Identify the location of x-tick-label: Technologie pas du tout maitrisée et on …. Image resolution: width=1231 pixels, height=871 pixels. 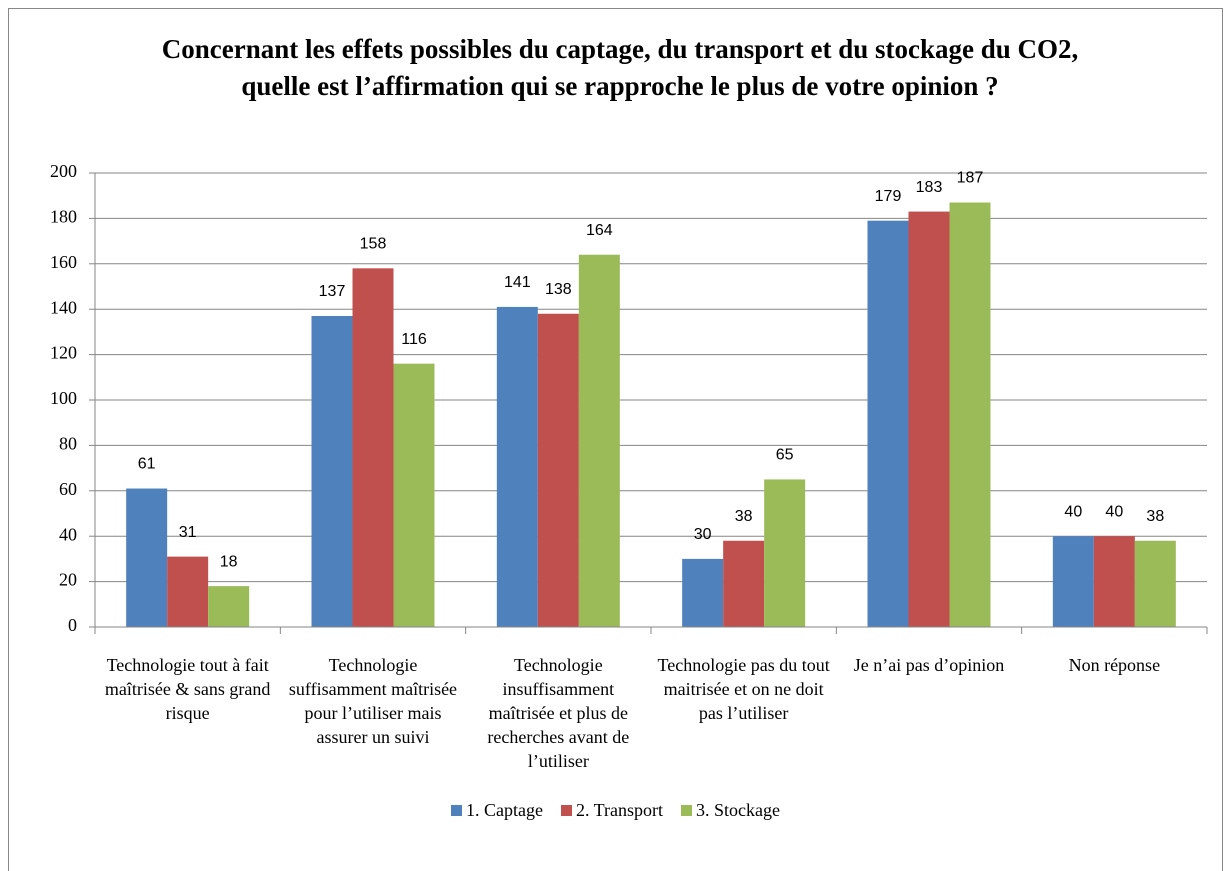
(743, 689).